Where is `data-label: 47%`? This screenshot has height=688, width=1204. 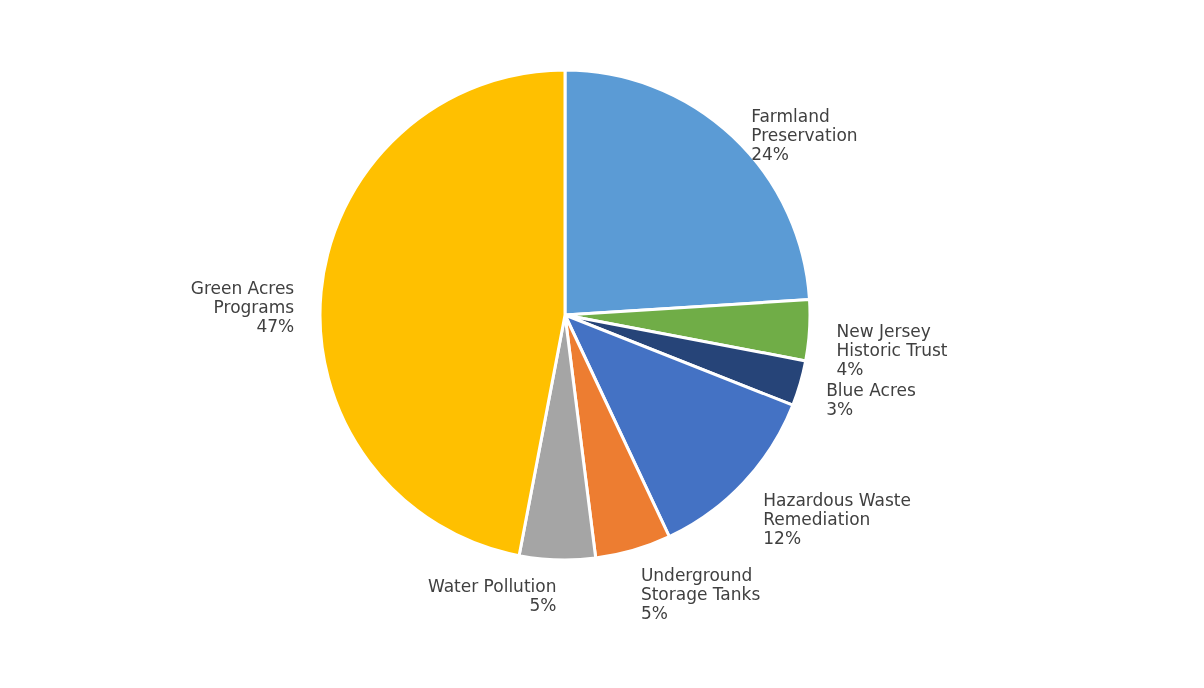
data-label: 47% is located at coordinates (275, 326).